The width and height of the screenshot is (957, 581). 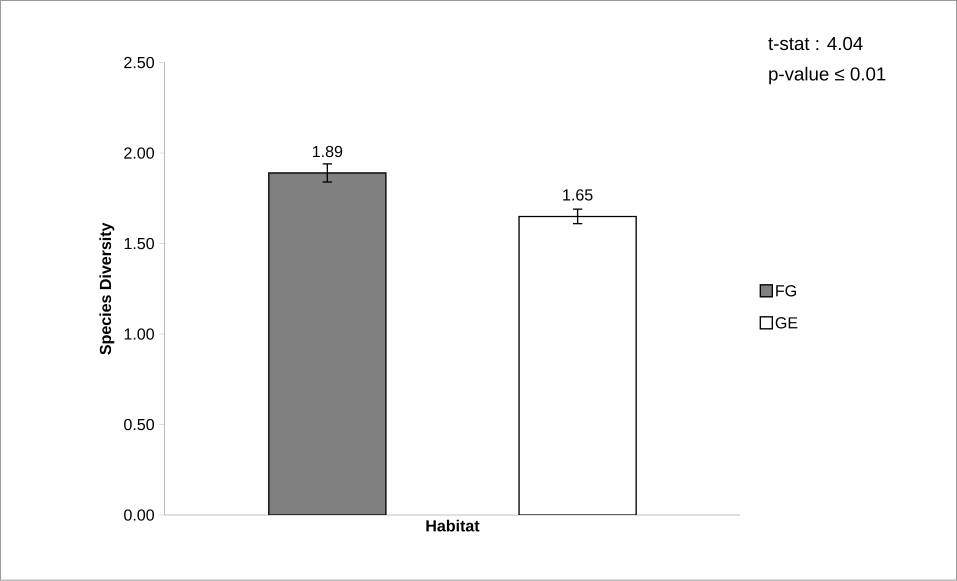 What do you see at coordinates (139, 244) in the screenshot?
I see `y-tick-label: 1.50` at bounding box center [139, 244].